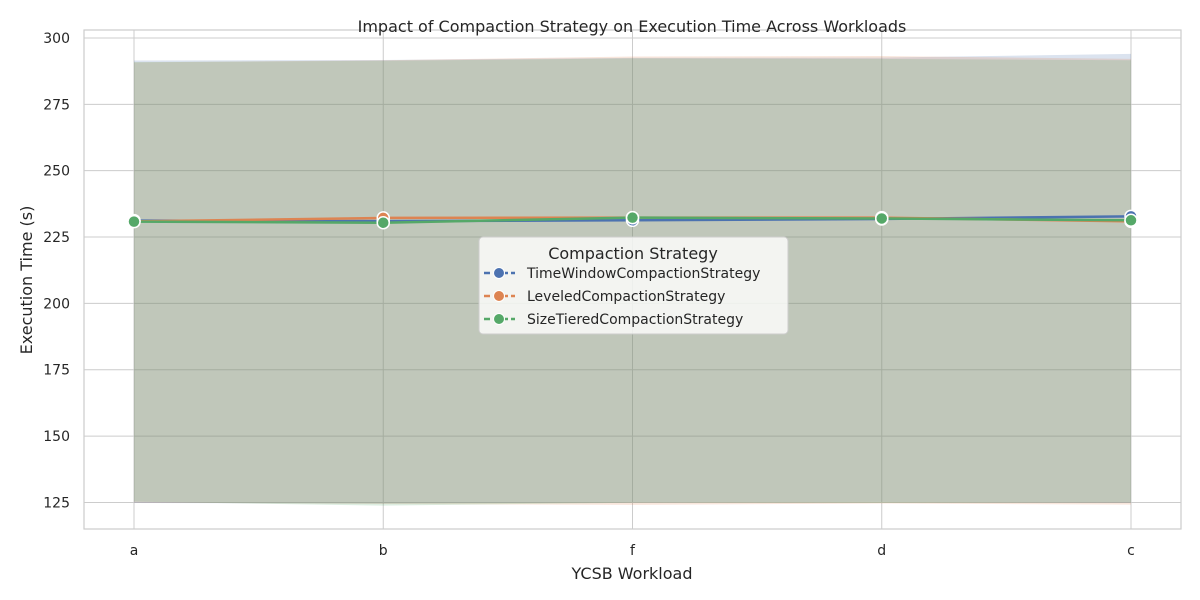  What do you see at coordinates (56, 371) in the screenshot?
I see `y-tick-label: 175` at bounding box center [56, 371].